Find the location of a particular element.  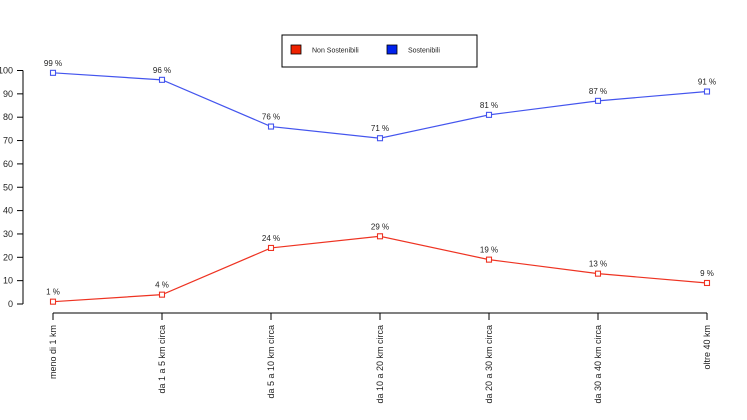

legend: Non Sostenibili Sostenibili is located at coordinates (379, 51).